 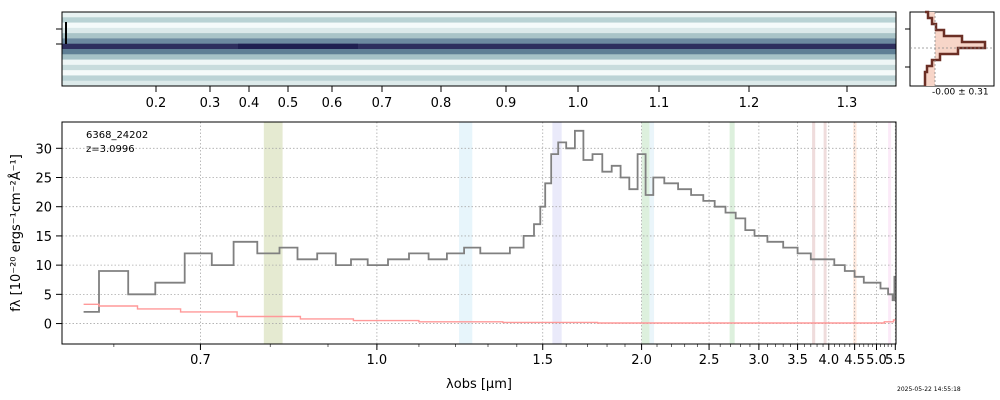 What do you see at coordinates (489, 313) in the screenshot?
I see `error-series-line` at bounding box center [489, 313].